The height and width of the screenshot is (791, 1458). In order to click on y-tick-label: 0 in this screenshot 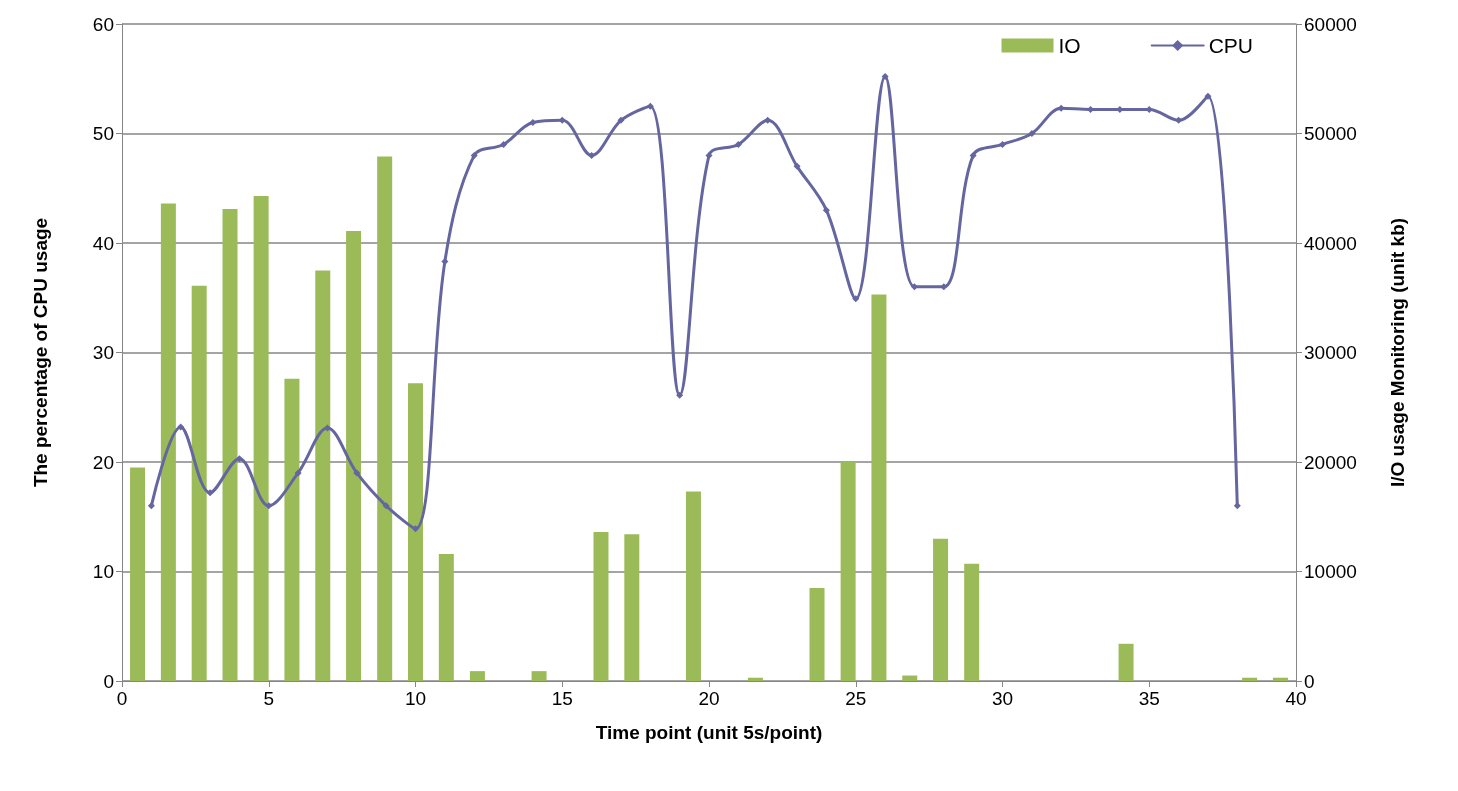, I will do `click(108, 681)`.